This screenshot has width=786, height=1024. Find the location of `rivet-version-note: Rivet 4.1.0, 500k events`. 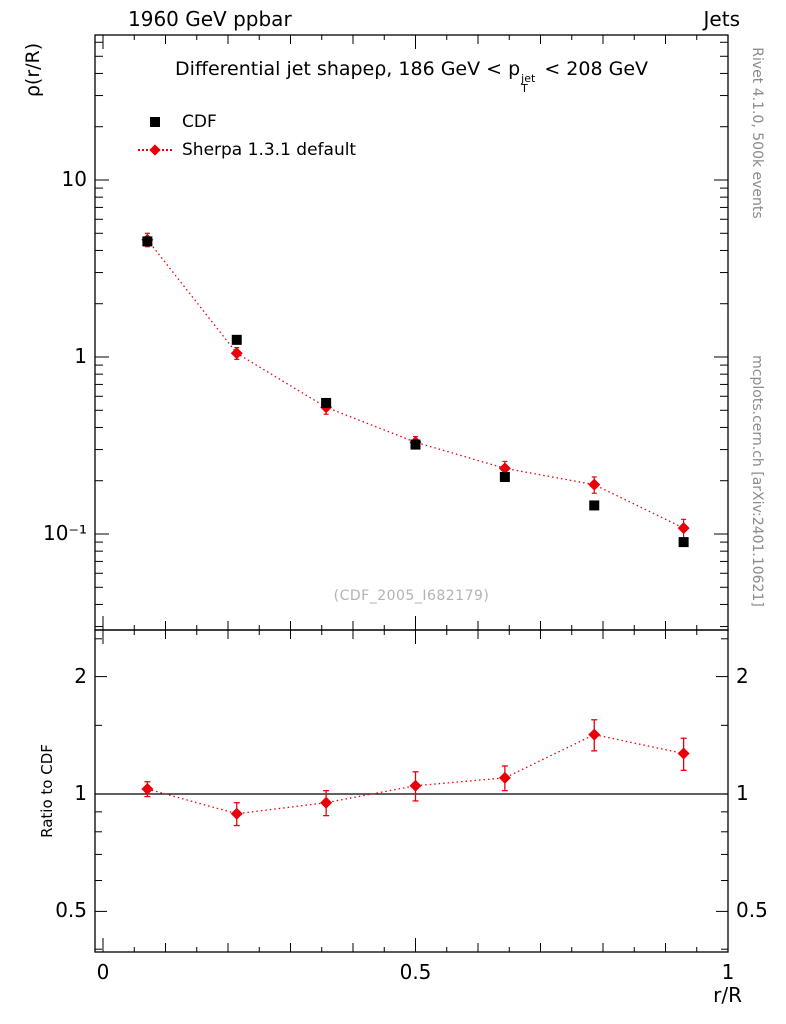

rivet-version-note: Rivet 4.1.0, 500k events is located at coordinates (757, 133).